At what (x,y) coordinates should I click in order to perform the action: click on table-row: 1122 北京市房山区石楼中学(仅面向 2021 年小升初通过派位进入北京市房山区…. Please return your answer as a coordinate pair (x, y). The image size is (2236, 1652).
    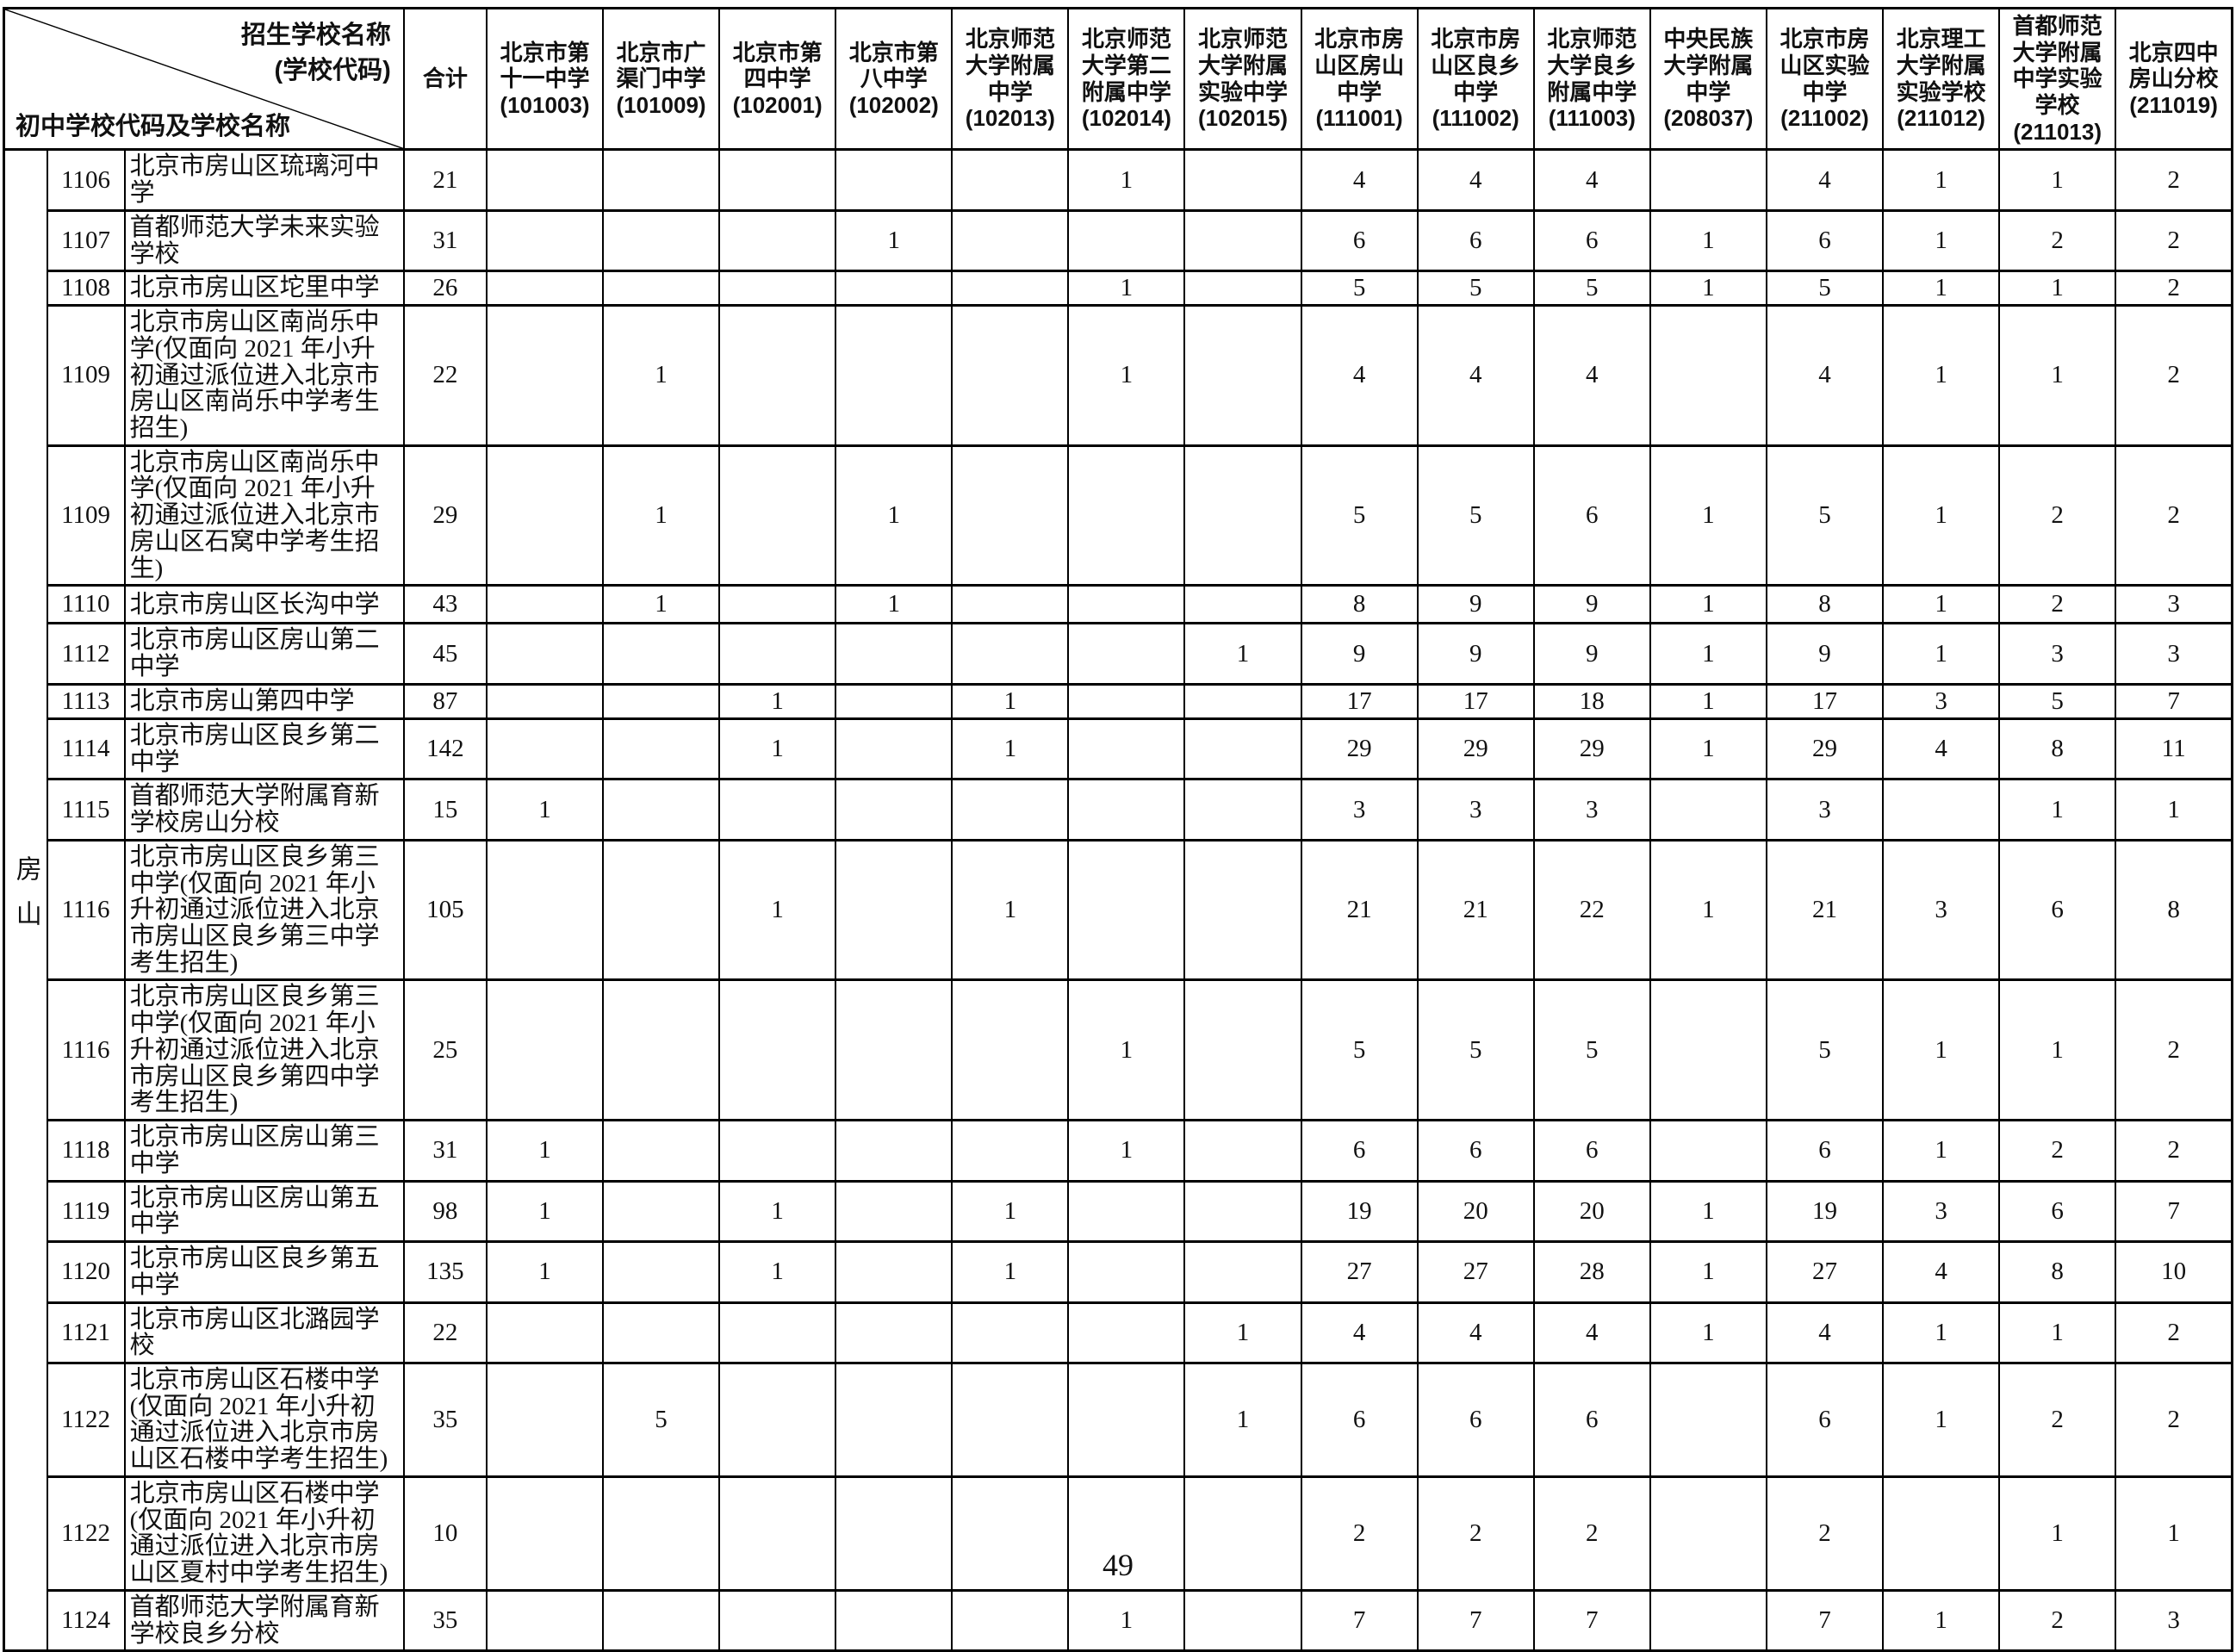
    Looking at the image, I should click on (1118, 1420).